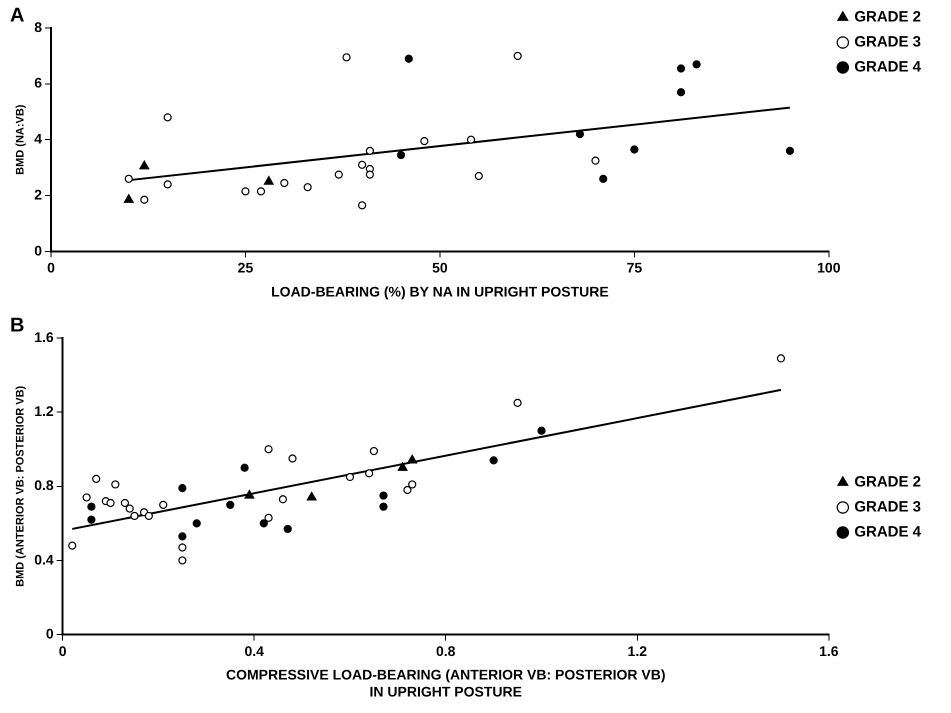 This screenshot has width=951, height=713. Describe the element at coordinates (634, 268) in the screenshot. I see `x-tick-label: 75` at that location.